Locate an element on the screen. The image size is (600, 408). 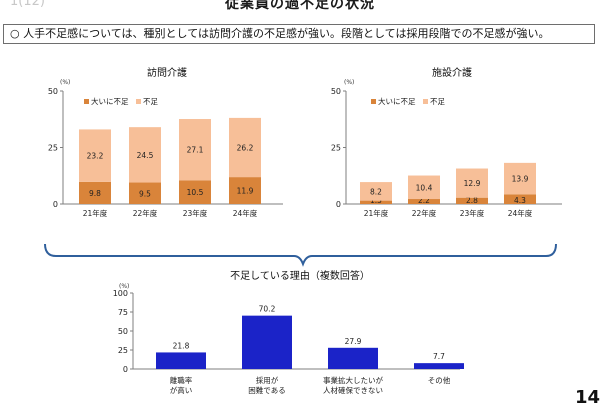
chart-title: 訪問介護 is located at coordinates (167, 72).